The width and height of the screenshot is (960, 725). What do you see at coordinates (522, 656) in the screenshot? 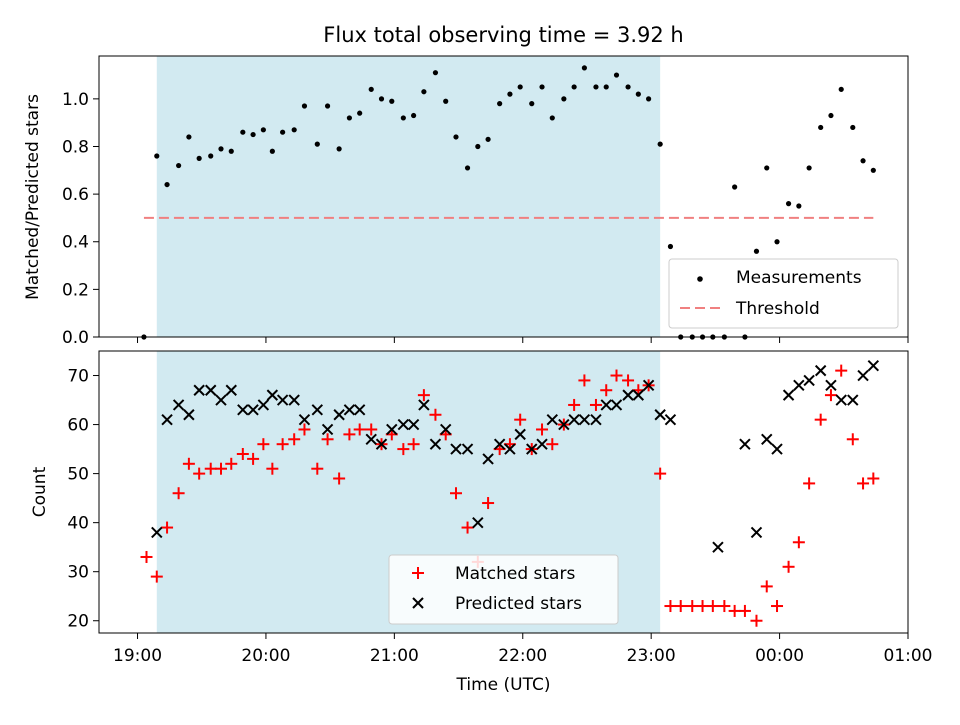
I see `bottom-x-tick-label: 22:00` at bounding box center [522, 656].